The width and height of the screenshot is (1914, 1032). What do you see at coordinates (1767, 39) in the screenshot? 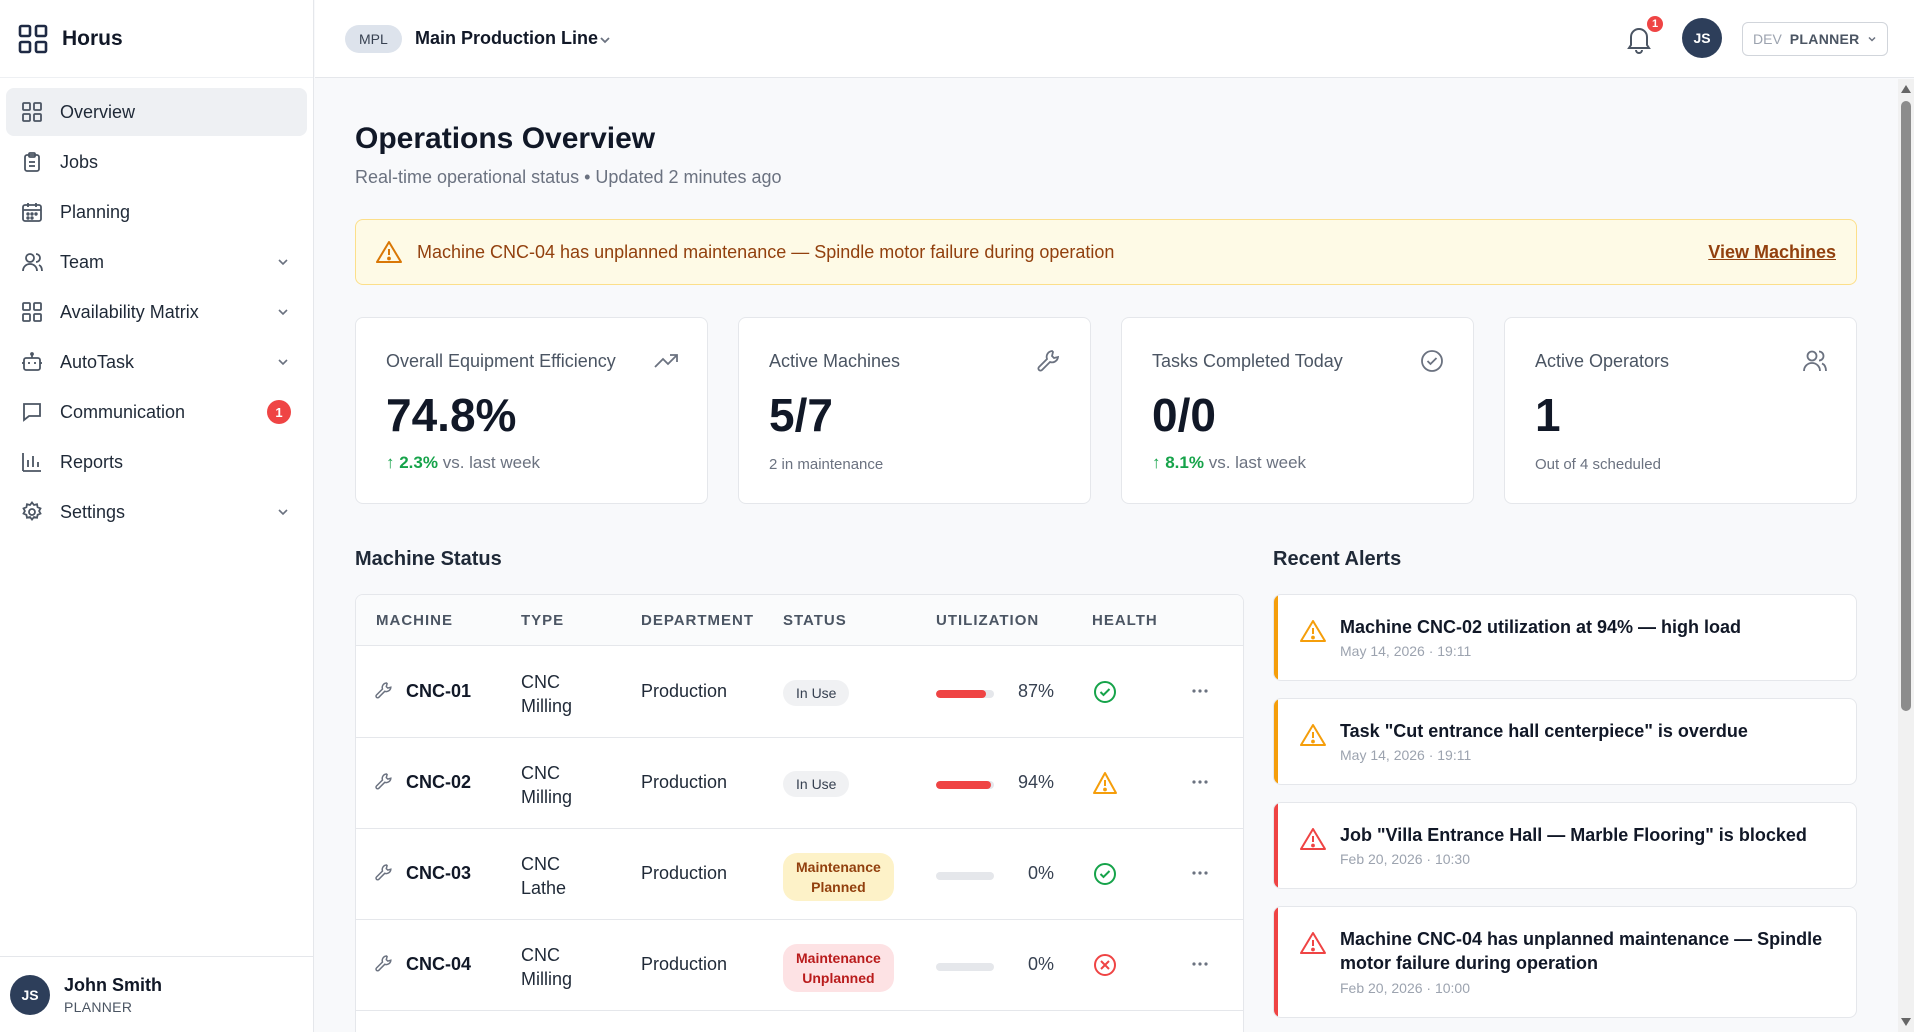
I see `env-label: DEV` at bounding box center [1767, 39].